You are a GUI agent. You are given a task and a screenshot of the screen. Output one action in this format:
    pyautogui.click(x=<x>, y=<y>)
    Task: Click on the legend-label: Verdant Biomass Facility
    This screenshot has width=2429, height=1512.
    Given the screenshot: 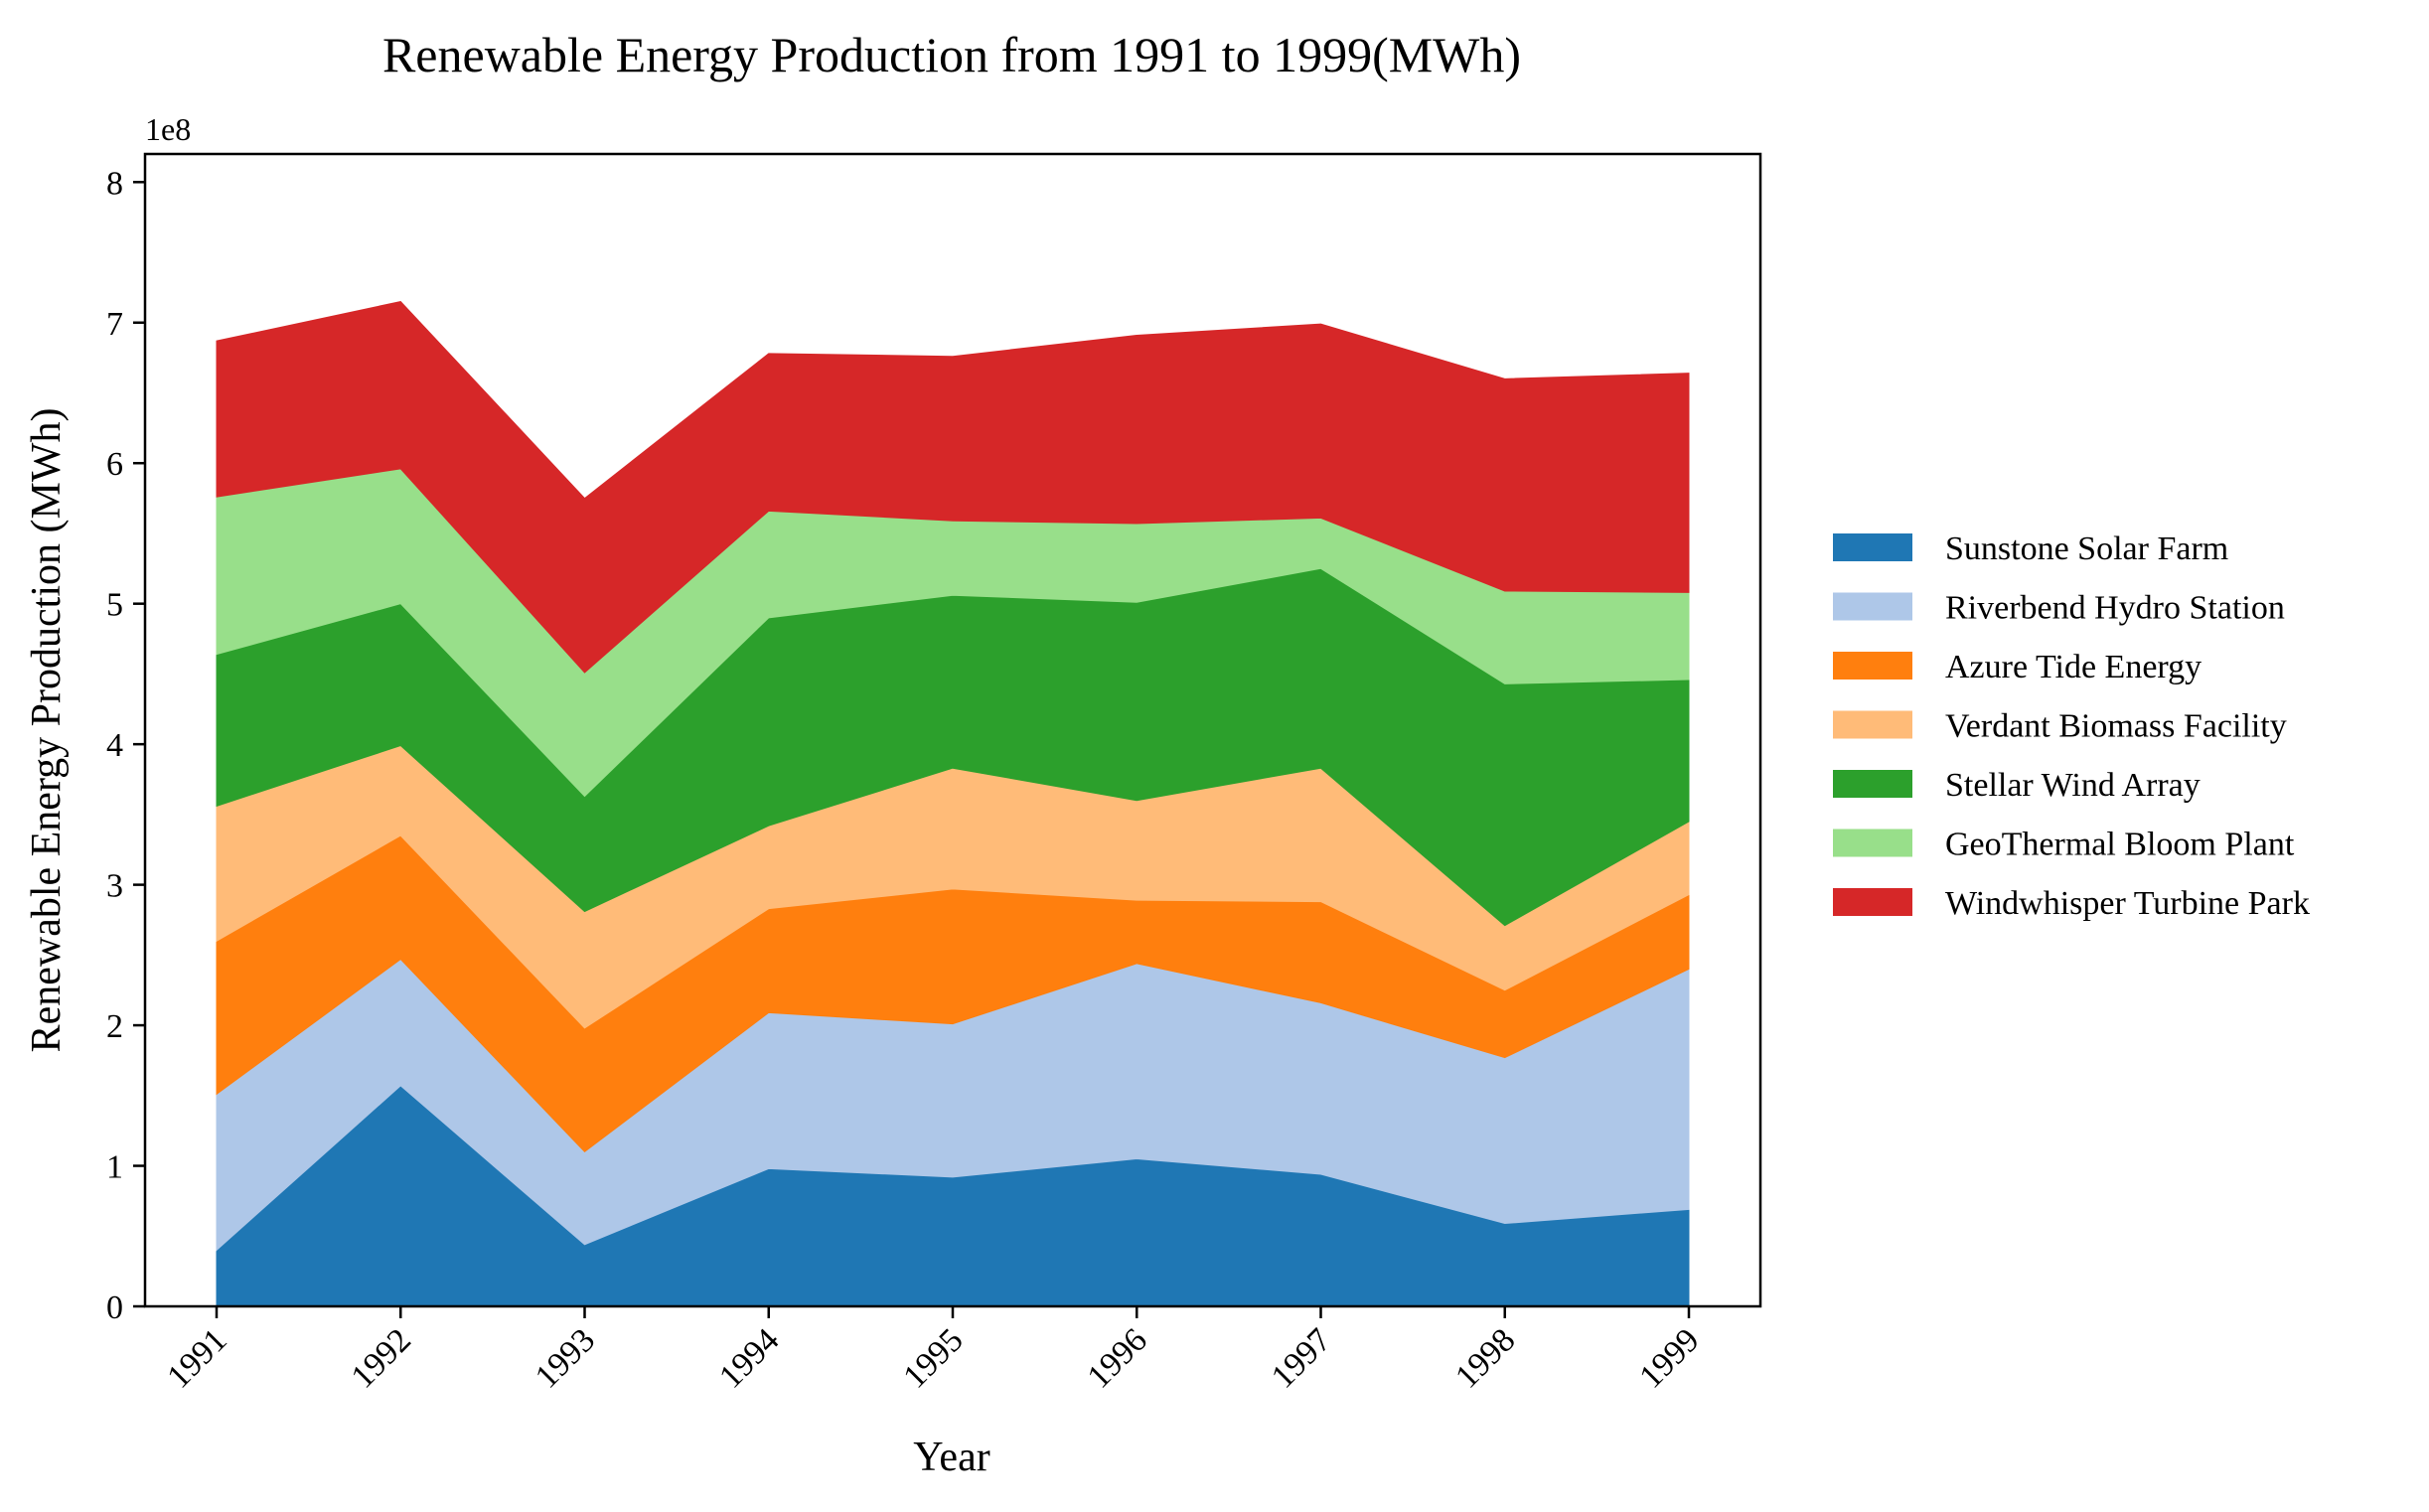 What is the action you would take?
    pyautogui.click(x=2116, y=726)
    